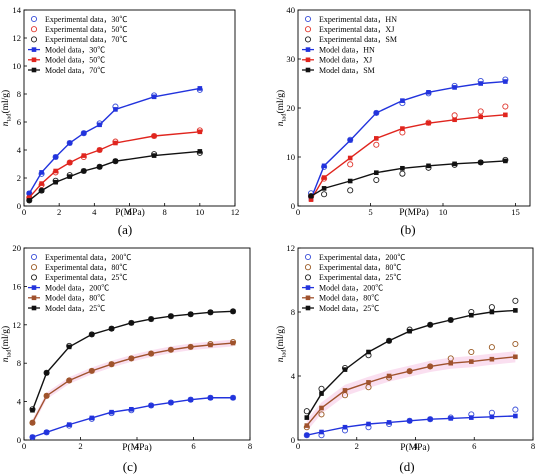  I want to click on legend-entry: Experimental data，50℃, so click(86, 29).